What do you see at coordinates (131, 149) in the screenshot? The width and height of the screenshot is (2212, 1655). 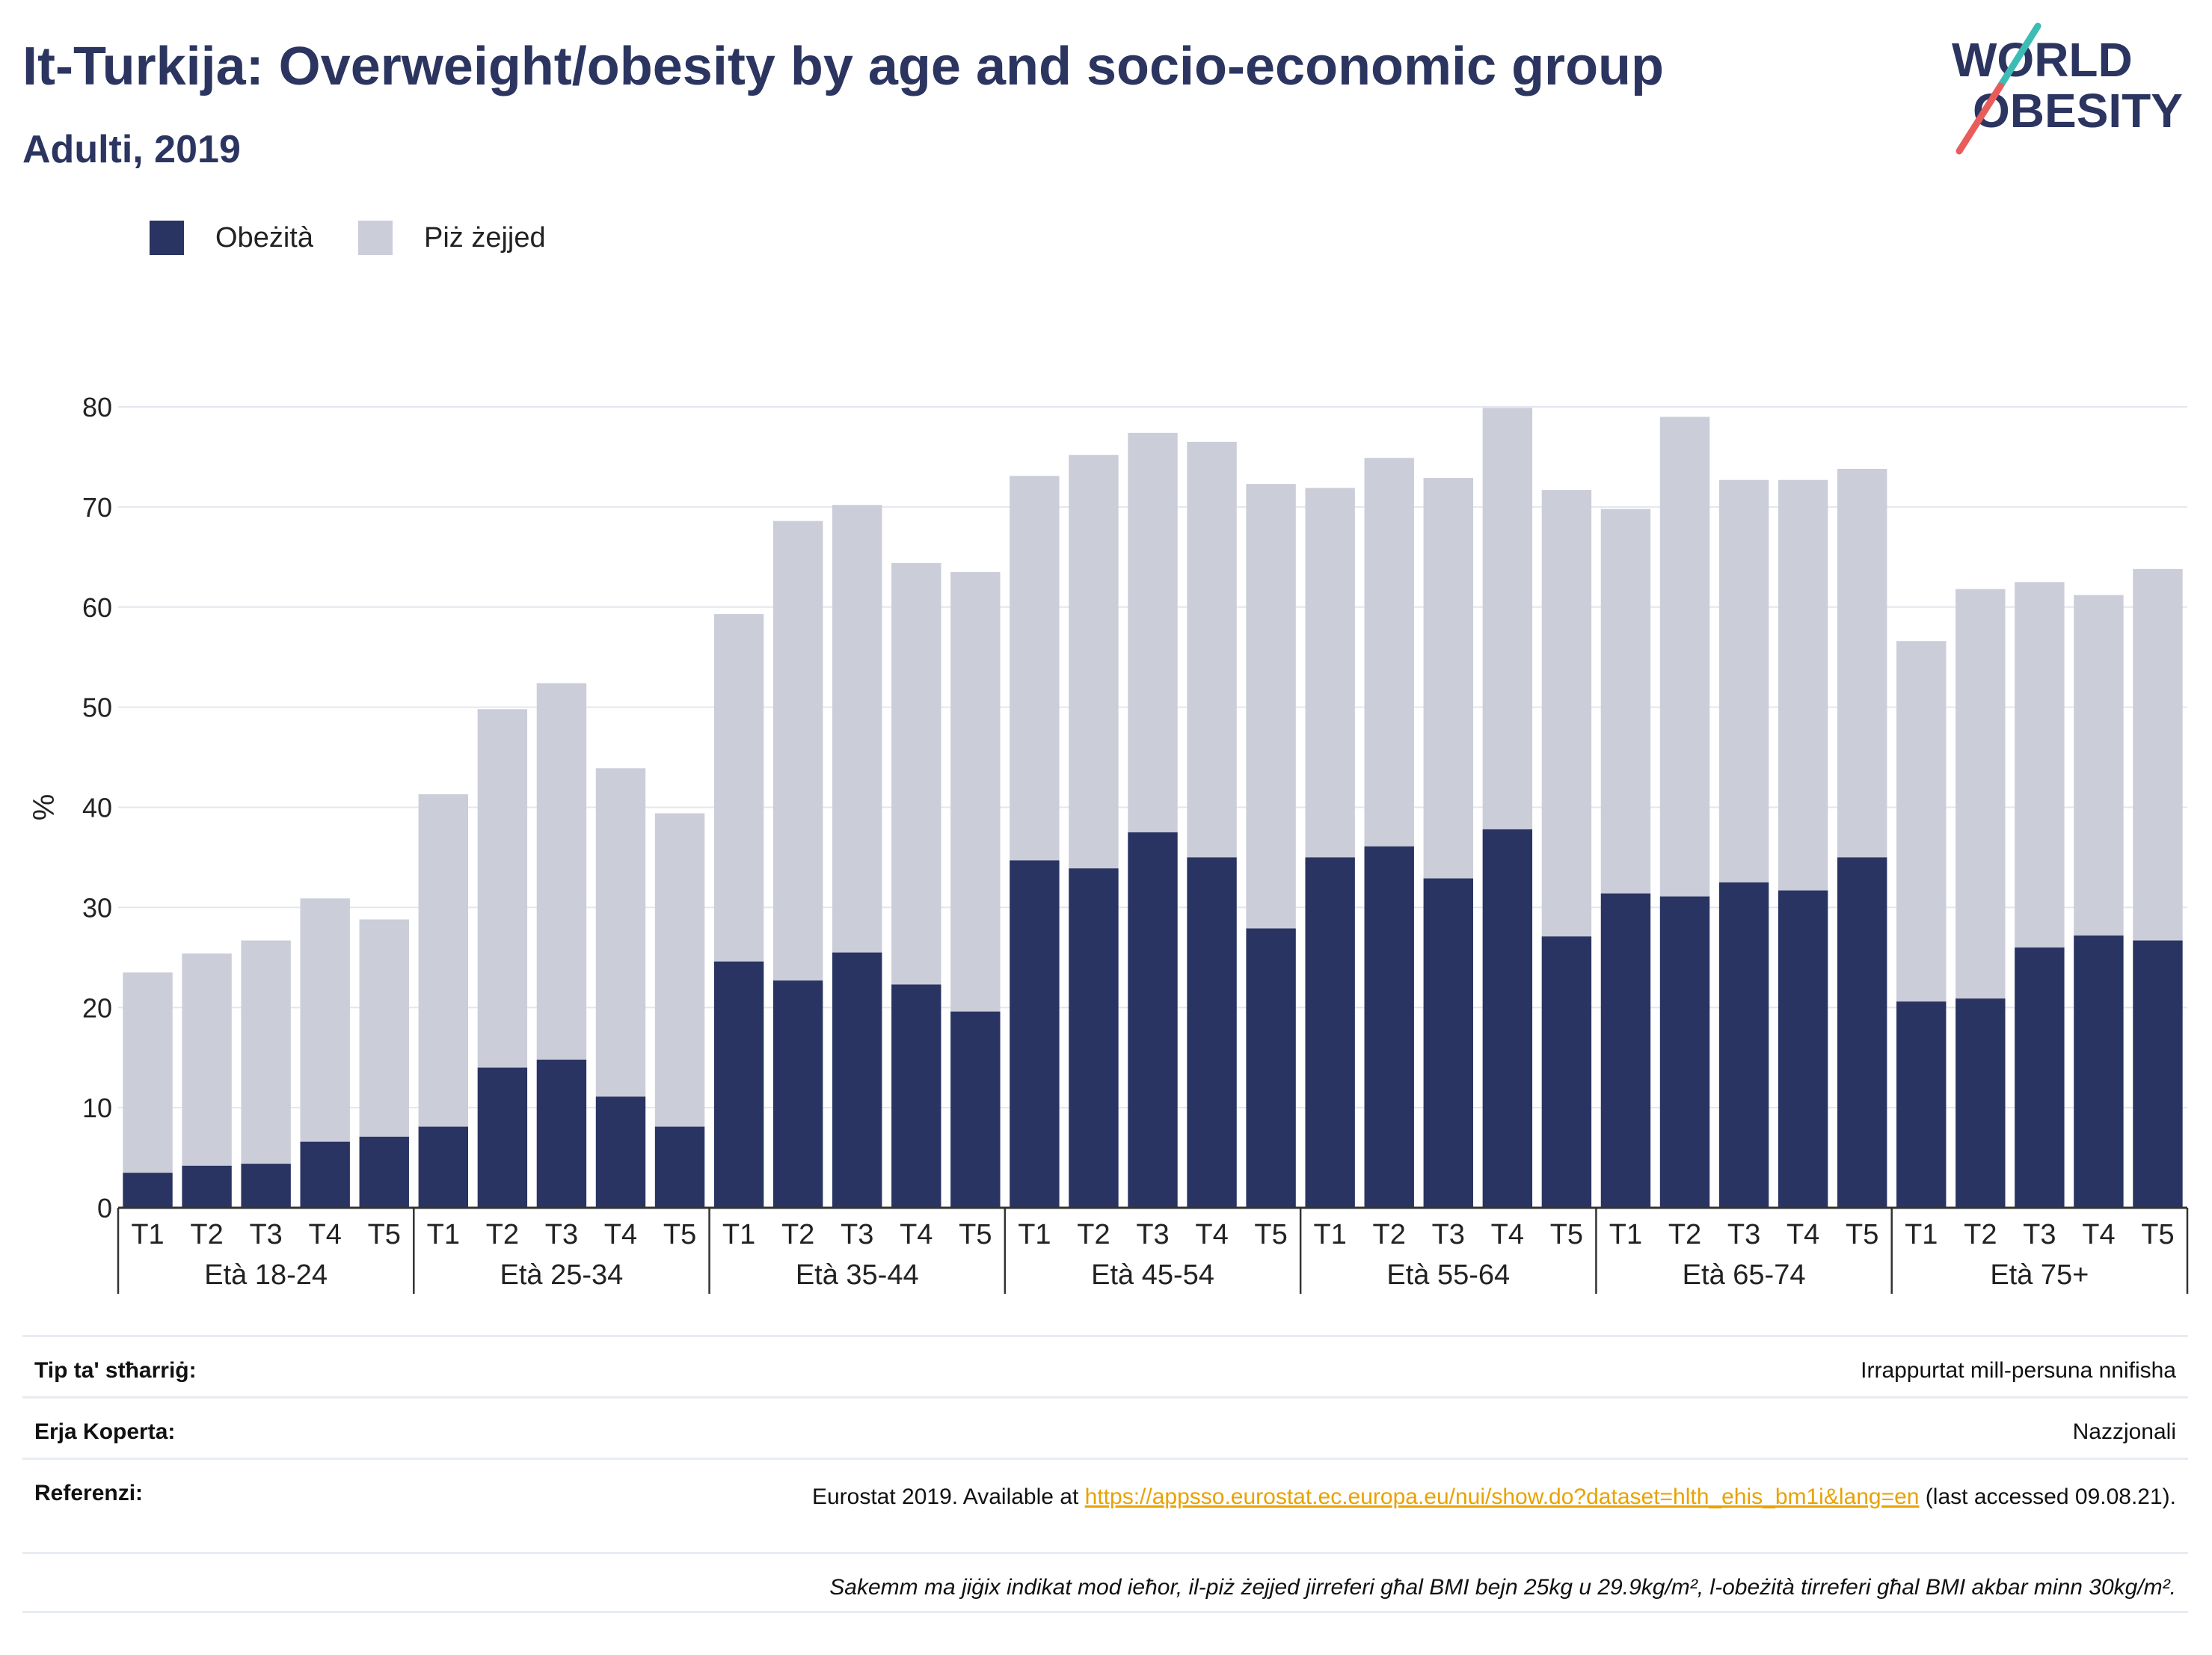 I see `chart-subtitle: Adulti, 2019` at bounding box center [131, 149].